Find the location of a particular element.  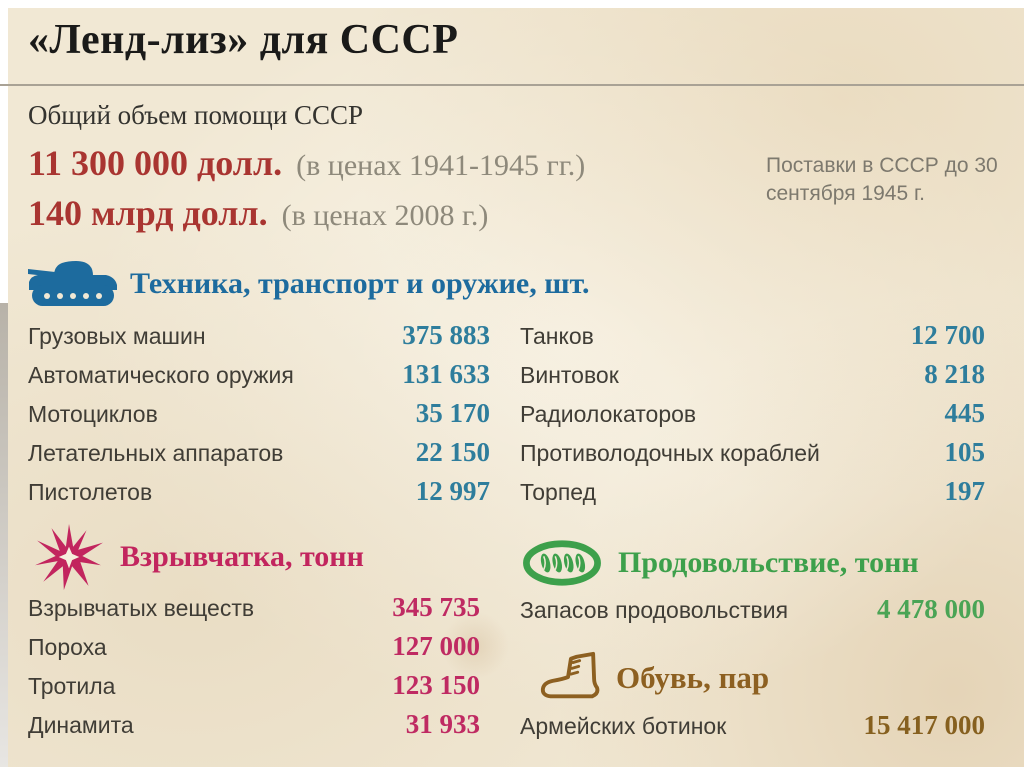

canned-food-icon is located at coordinates (562, 563).